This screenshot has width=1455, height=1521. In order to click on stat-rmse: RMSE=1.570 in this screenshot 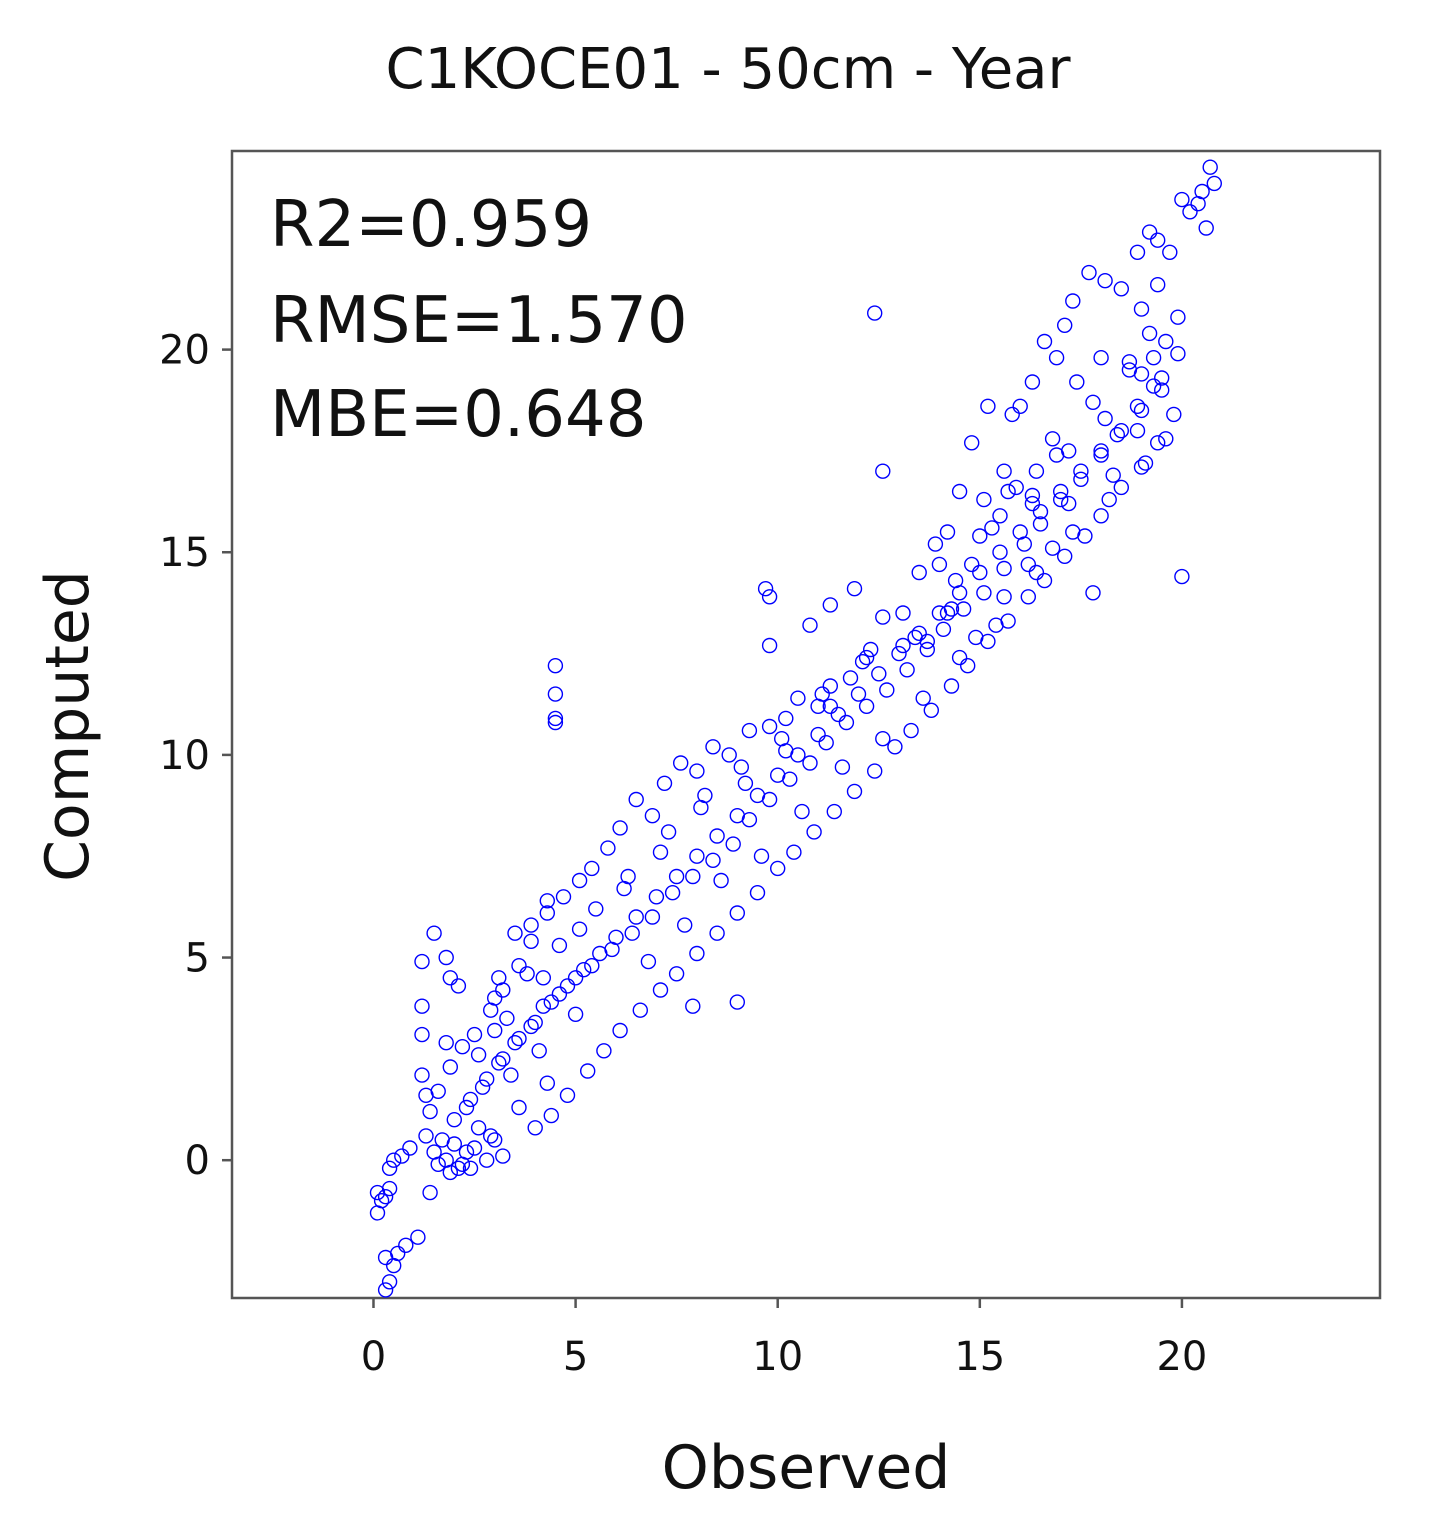, I will do `click(479, 321)`.